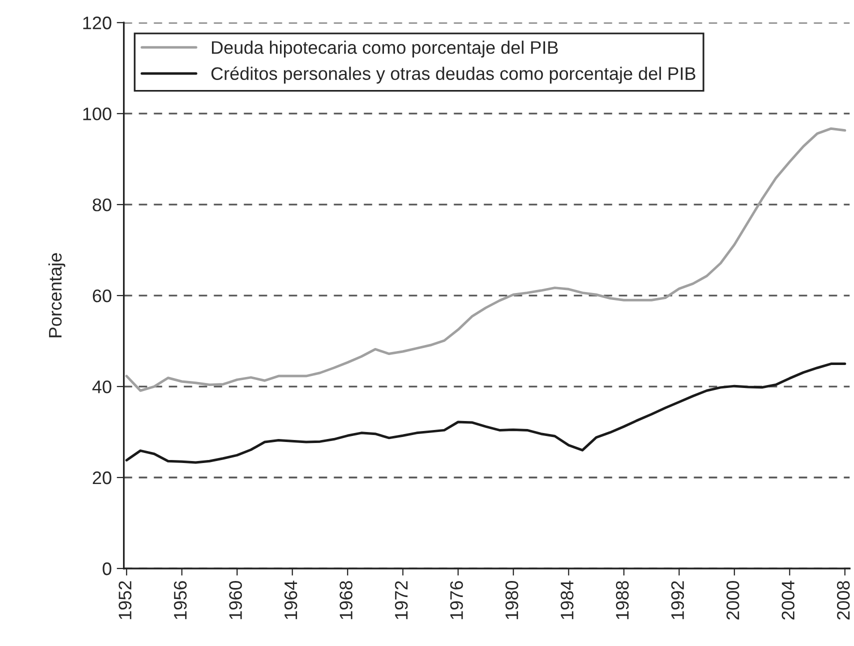 This screenshot has height=646, width=854. I want to click on x-tick-label: 1972, so click(401, 600).